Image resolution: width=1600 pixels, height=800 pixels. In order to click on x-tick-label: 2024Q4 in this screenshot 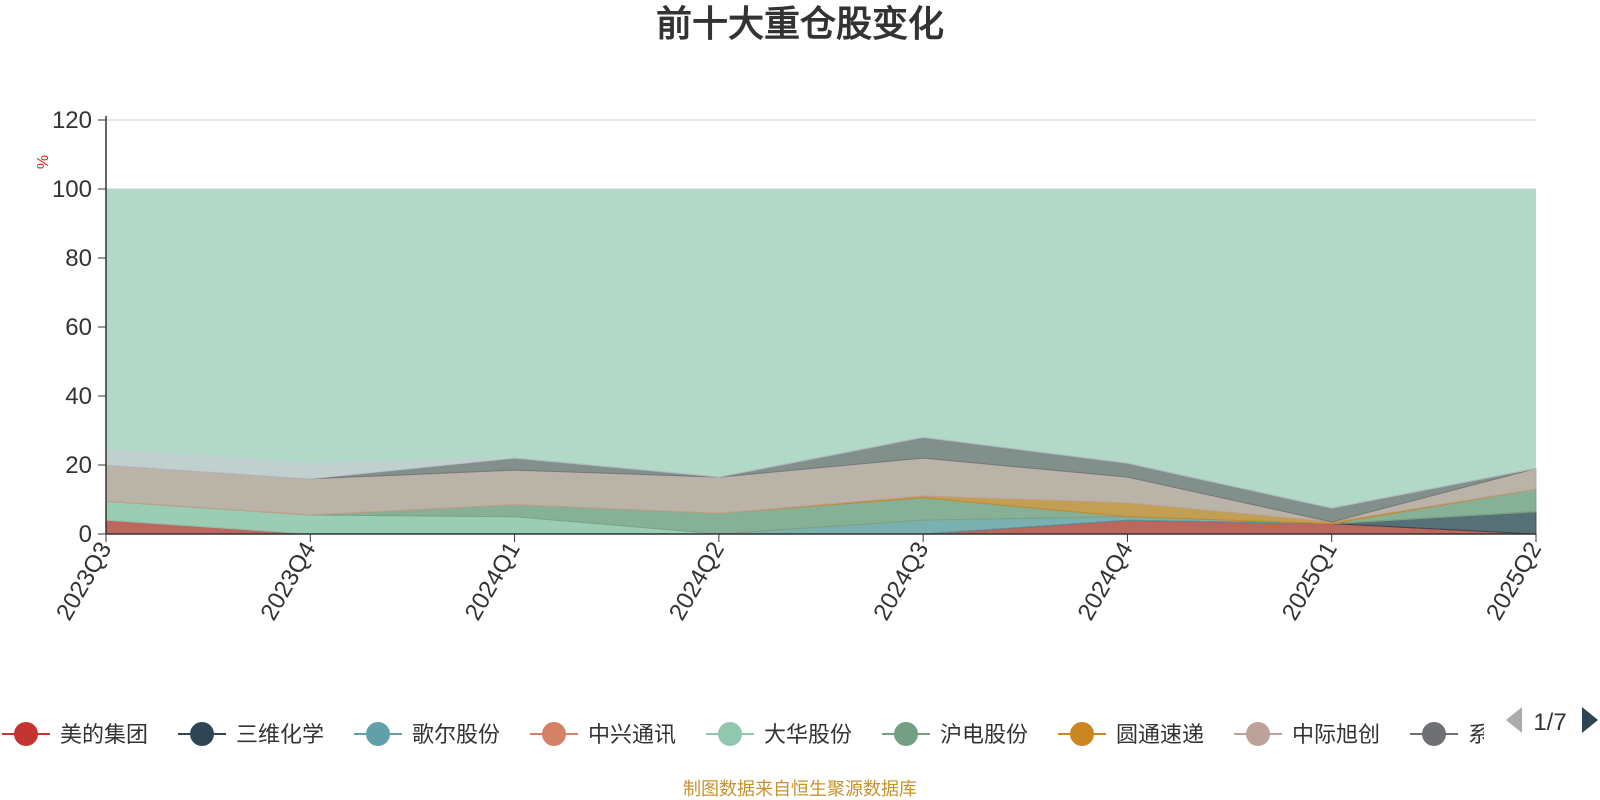, I will do `click(1106, 581)`.